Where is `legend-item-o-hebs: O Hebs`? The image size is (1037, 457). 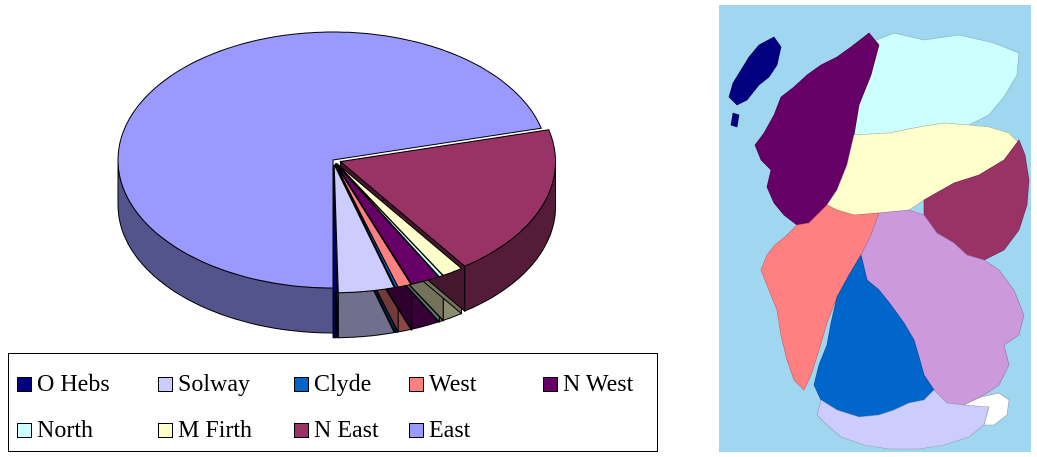
legend-item-o-hebs: O Hebs is located at coordinates (63, 384).